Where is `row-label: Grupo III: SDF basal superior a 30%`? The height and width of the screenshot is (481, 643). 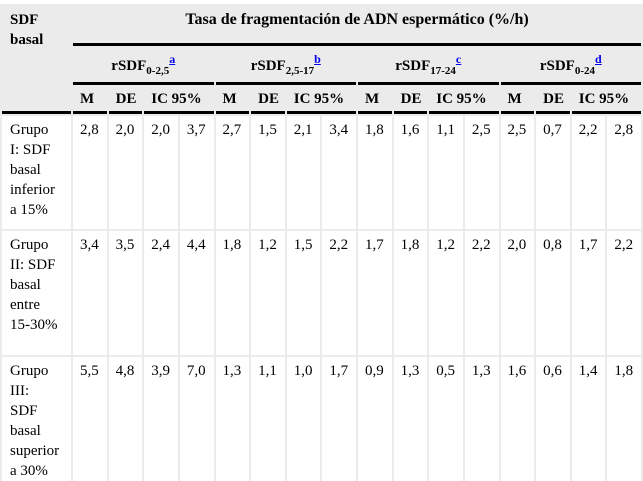
row-label: Grupo III: SDF basal superior a 30% is located at coordinates (36, 419).